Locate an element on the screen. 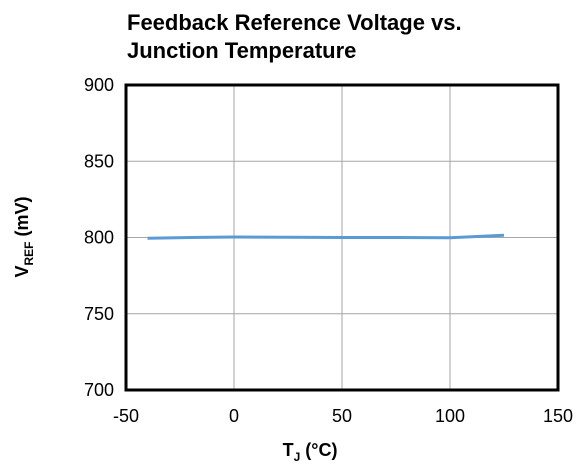 Image resolution: width=587 pixels, height=468 pixels. x-tick-label: 150 is located at coordinates (558, 416).